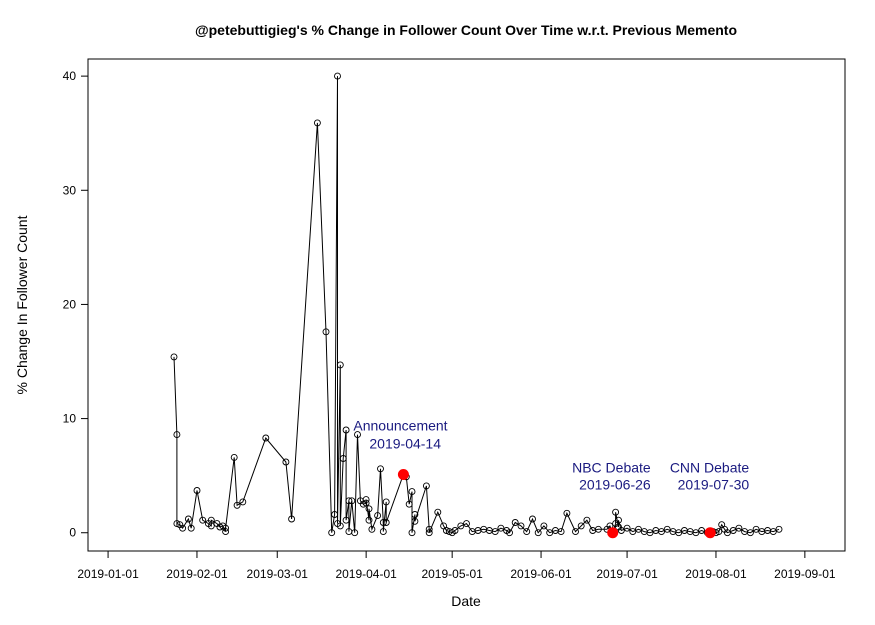  I want to click on x-tick-label: 2019-06-01, so click(541, 574).